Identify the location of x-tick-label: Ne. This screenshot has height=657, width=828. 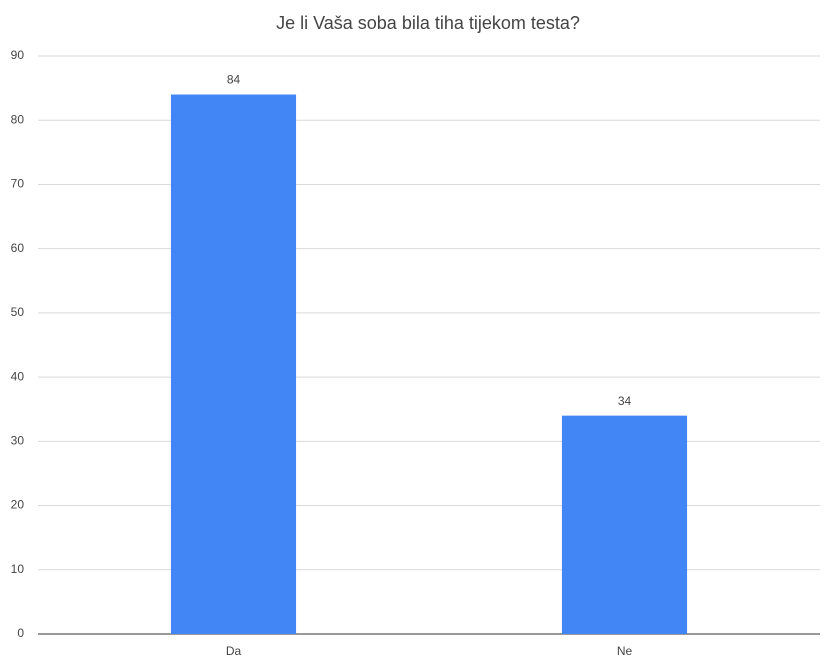
(625, 650).